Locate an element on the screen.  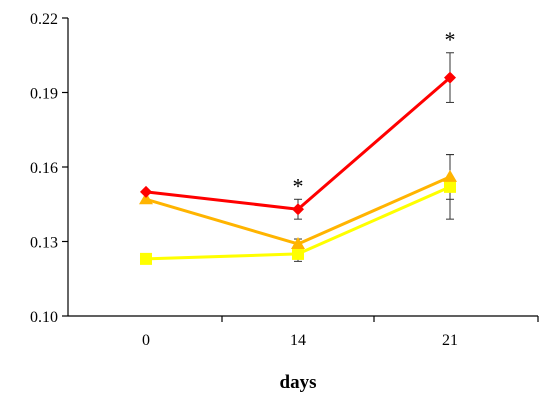
y-tick-label: 0.13 is located at coordinates (44, 243).